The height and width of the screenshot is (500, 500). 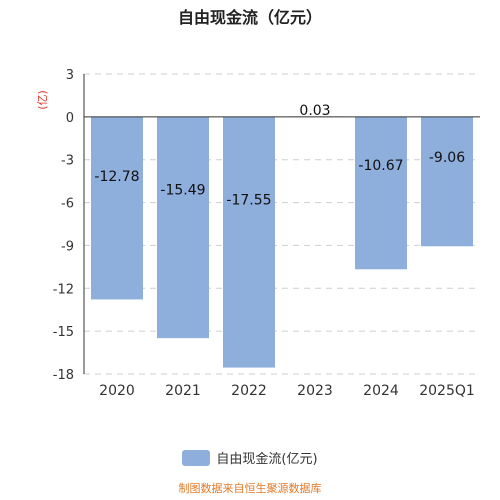 What do you see at coordinates (67, 161) in the screenshot?
I see `y-tick-label: -3` at bounding box center [67, 161].